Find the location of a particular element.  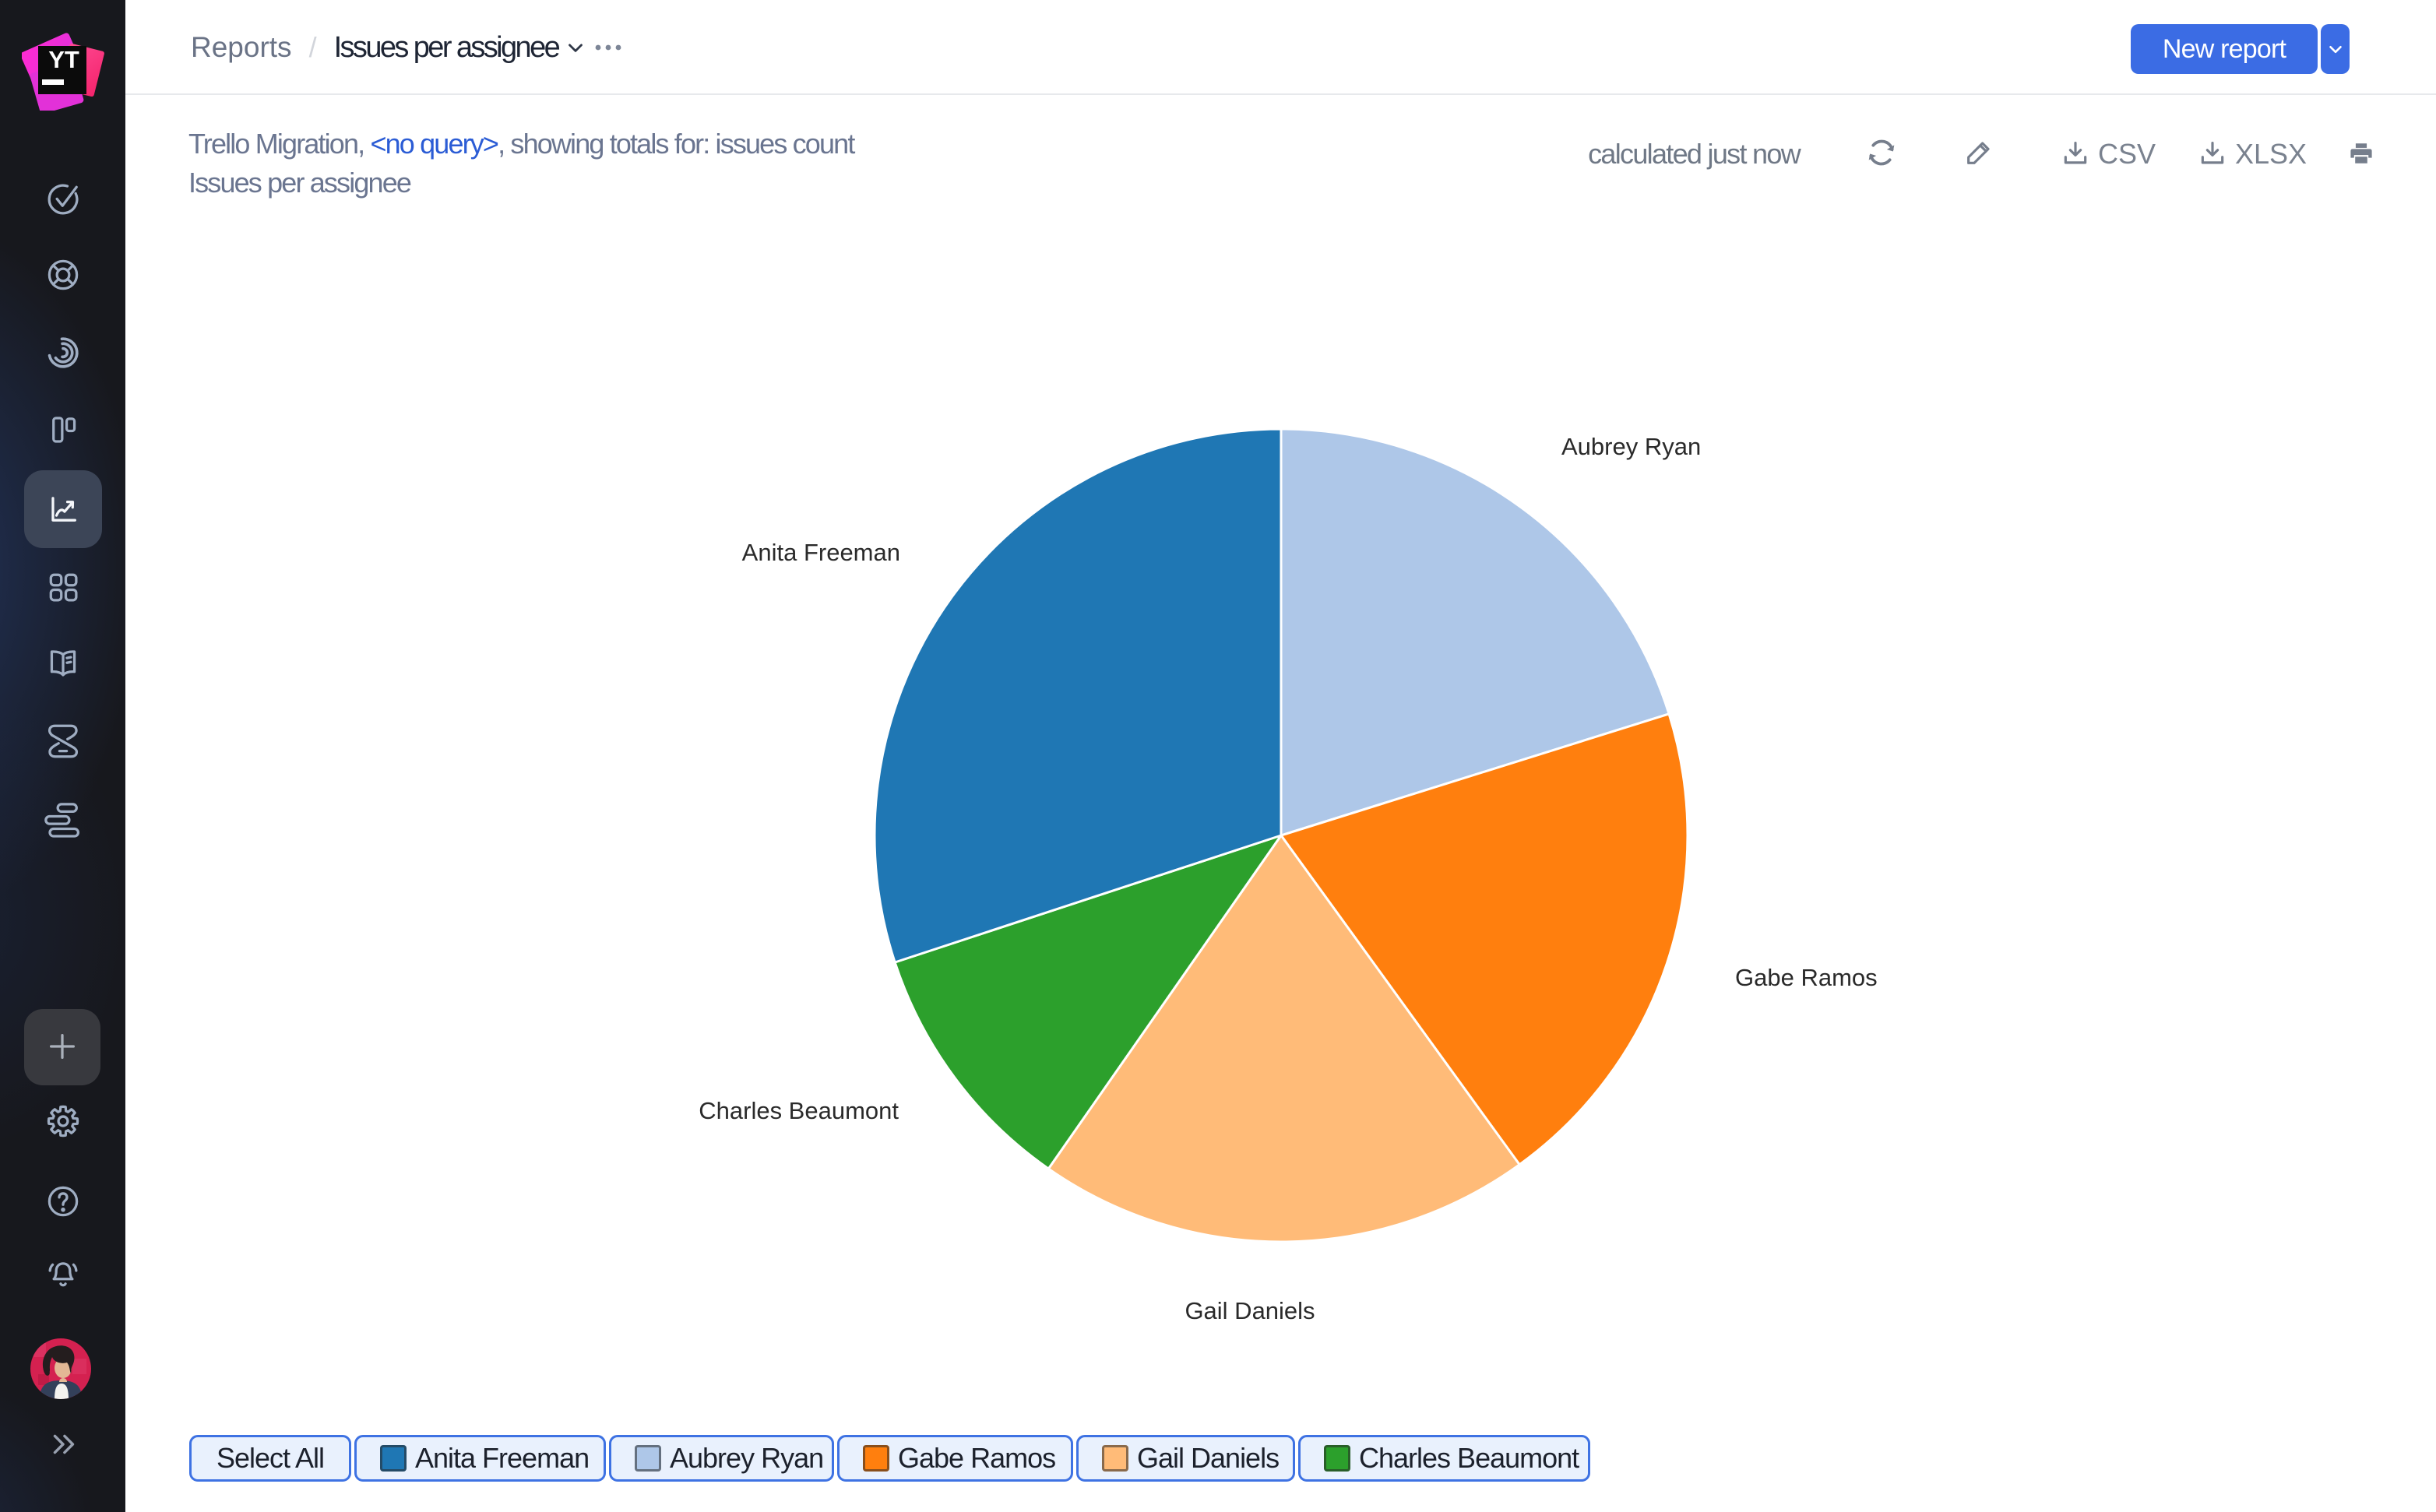

svg-text: Charles Beaumont is located at coordinates (799, 1110).